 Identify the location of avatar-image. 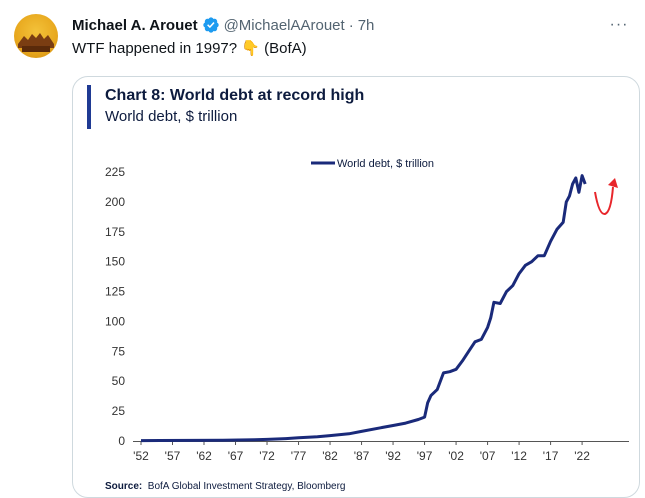
(36, 42).